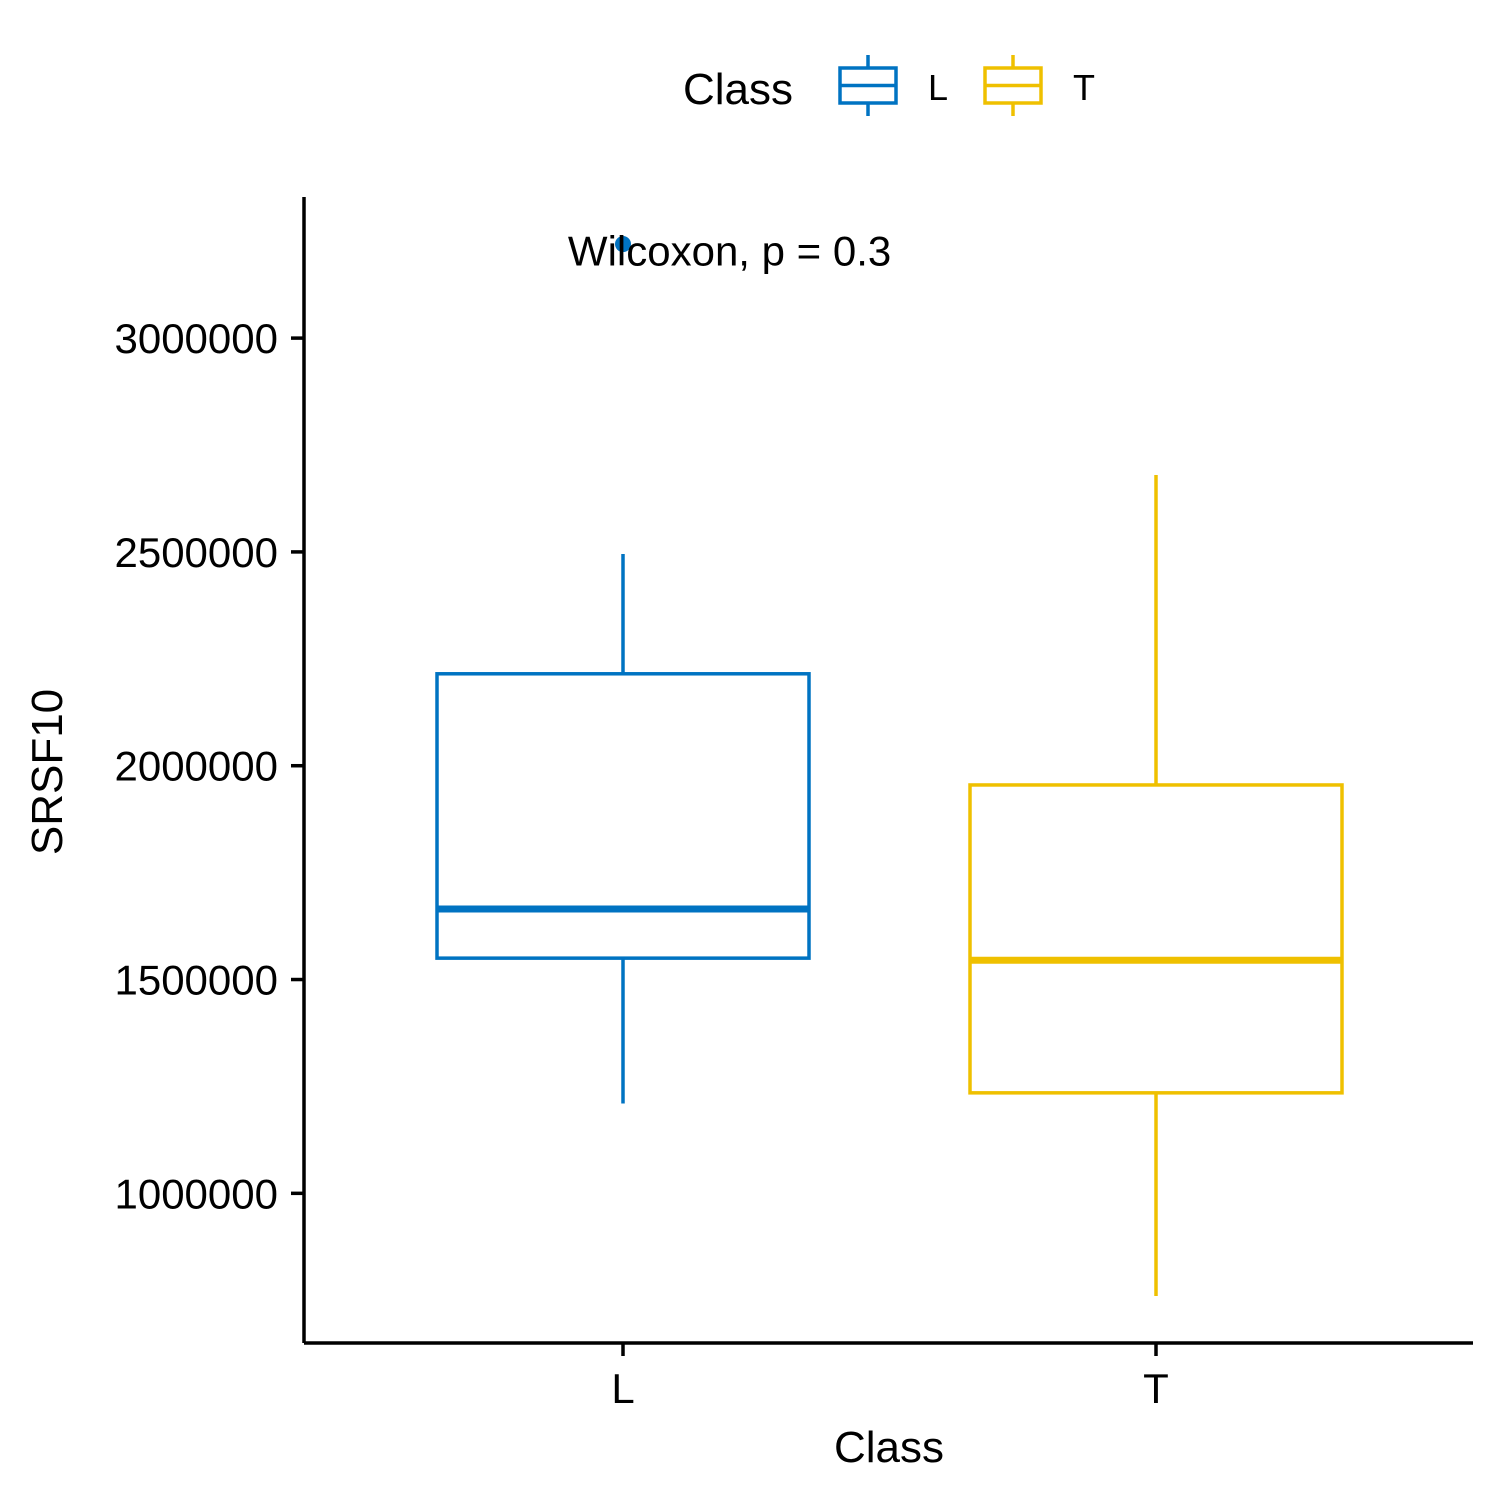  I want to click on y-axis: 1000000 1500000 2000000 2500000 3000000, so click(210, 770).